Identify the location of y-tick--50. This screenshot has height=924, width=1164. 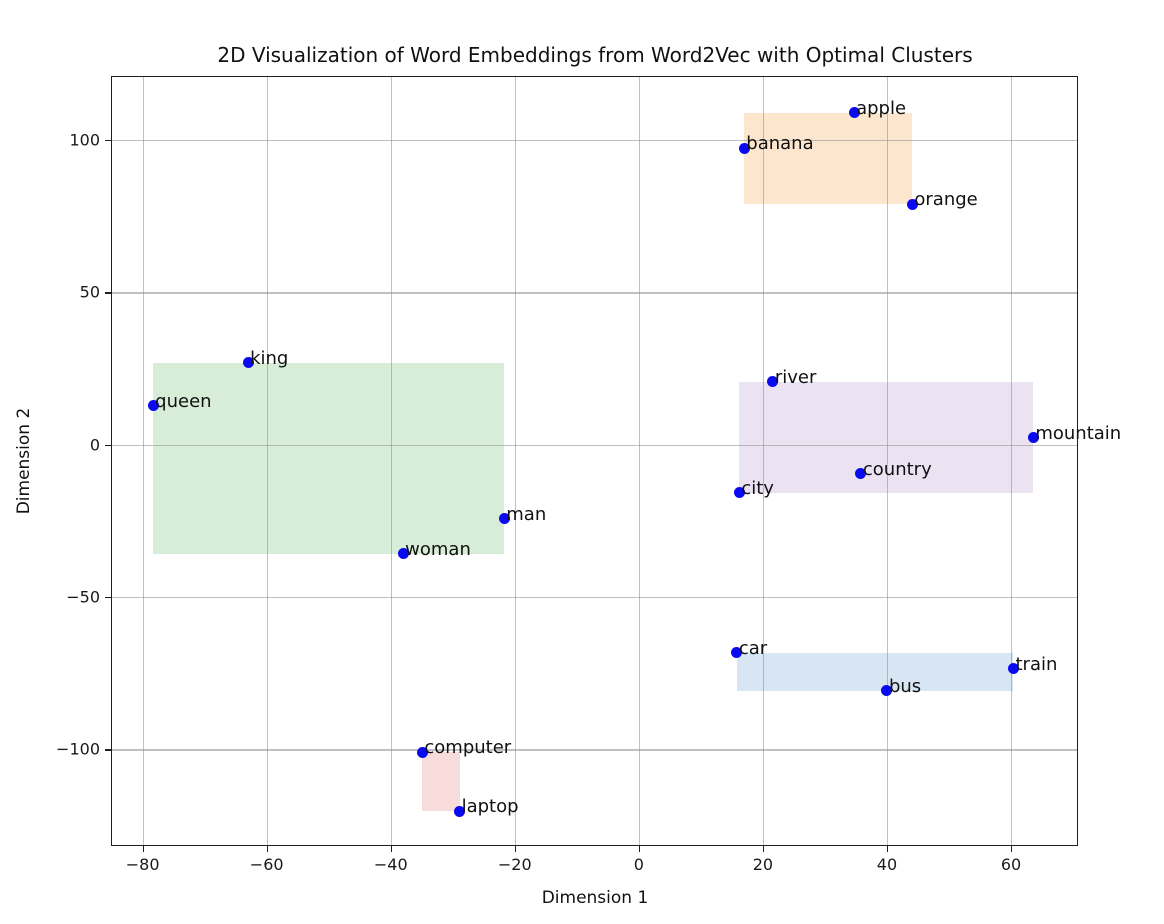
(108, 598).